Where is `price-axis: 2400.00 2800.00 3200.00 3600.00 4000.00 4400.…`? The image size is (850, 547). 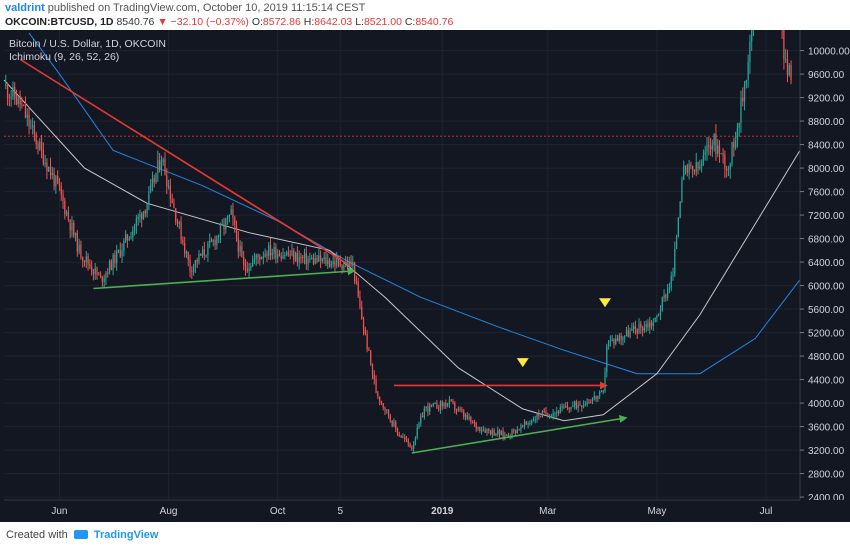
price-axis: 2400.00 2800.00 3200.00 3600.00 4000.00 4400.… is located at coordinates (824, 276).